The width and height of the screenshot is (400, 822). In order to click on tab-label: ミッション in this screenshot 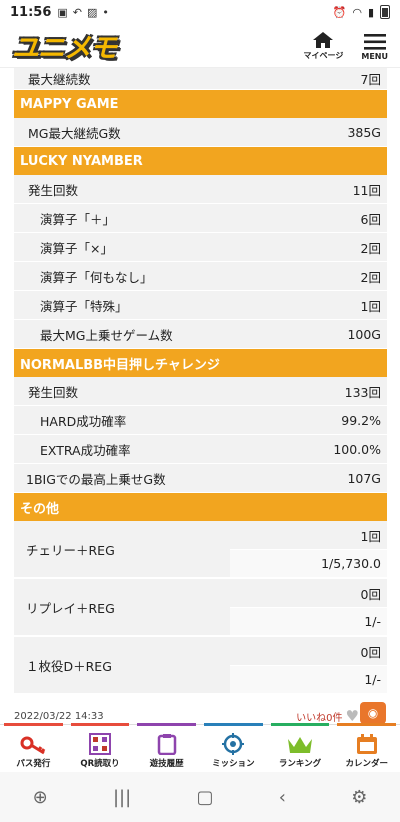, I will do `click(233, 764)`.